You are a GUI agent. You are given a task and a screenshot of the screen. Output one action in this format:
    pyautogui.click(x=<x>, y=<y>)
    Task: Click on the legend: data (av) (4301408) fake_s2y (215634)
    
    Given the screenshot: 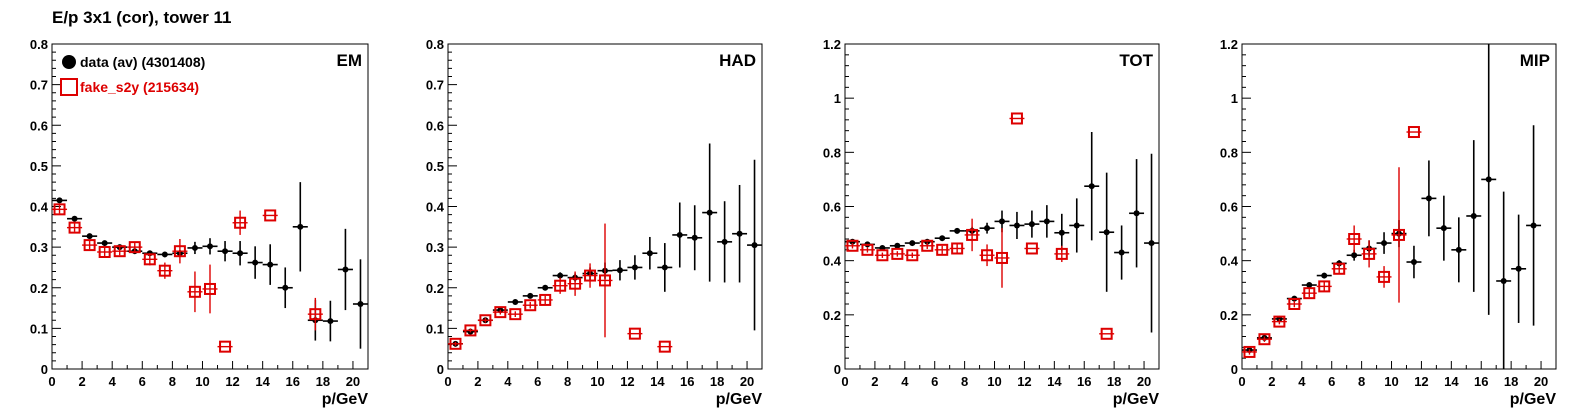 What is the action you would take?
    pyautogui.click(x=132, y=75)
    